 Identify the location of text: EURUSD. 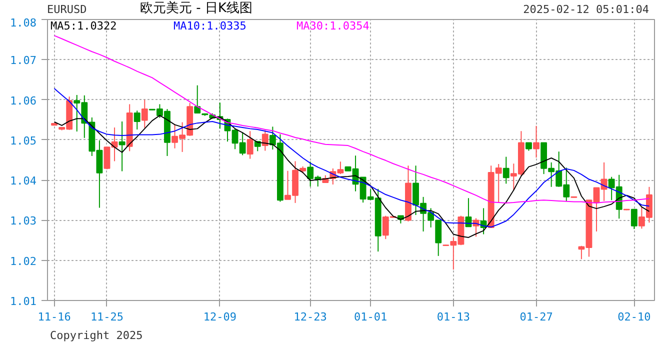
(67, 10).